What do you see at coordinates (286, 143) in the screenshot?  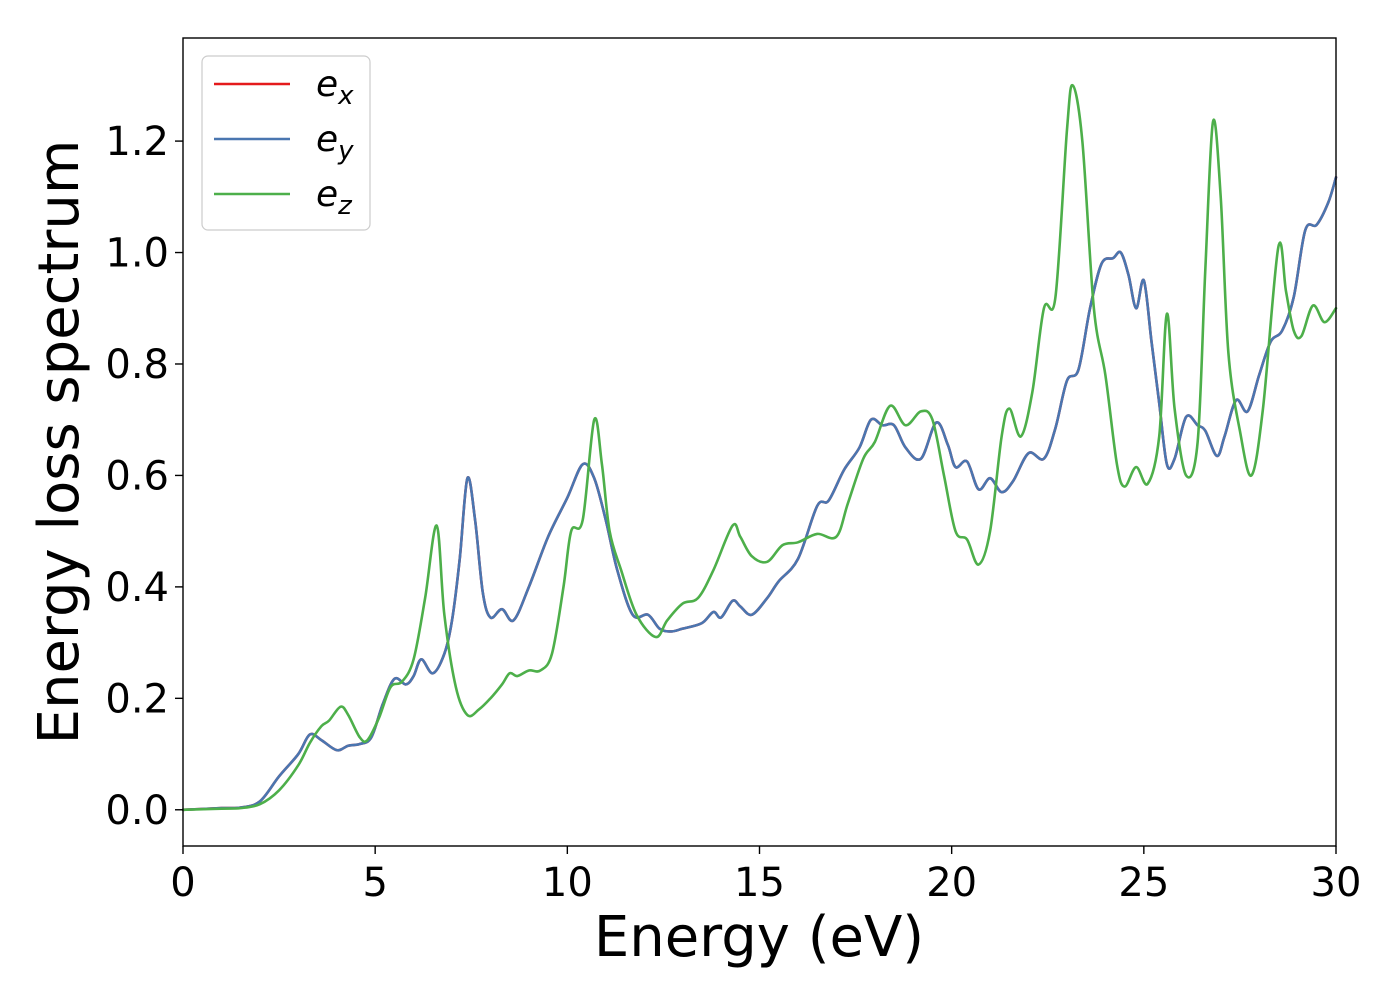 I see `legend-box` at bounding box center [286, 143].